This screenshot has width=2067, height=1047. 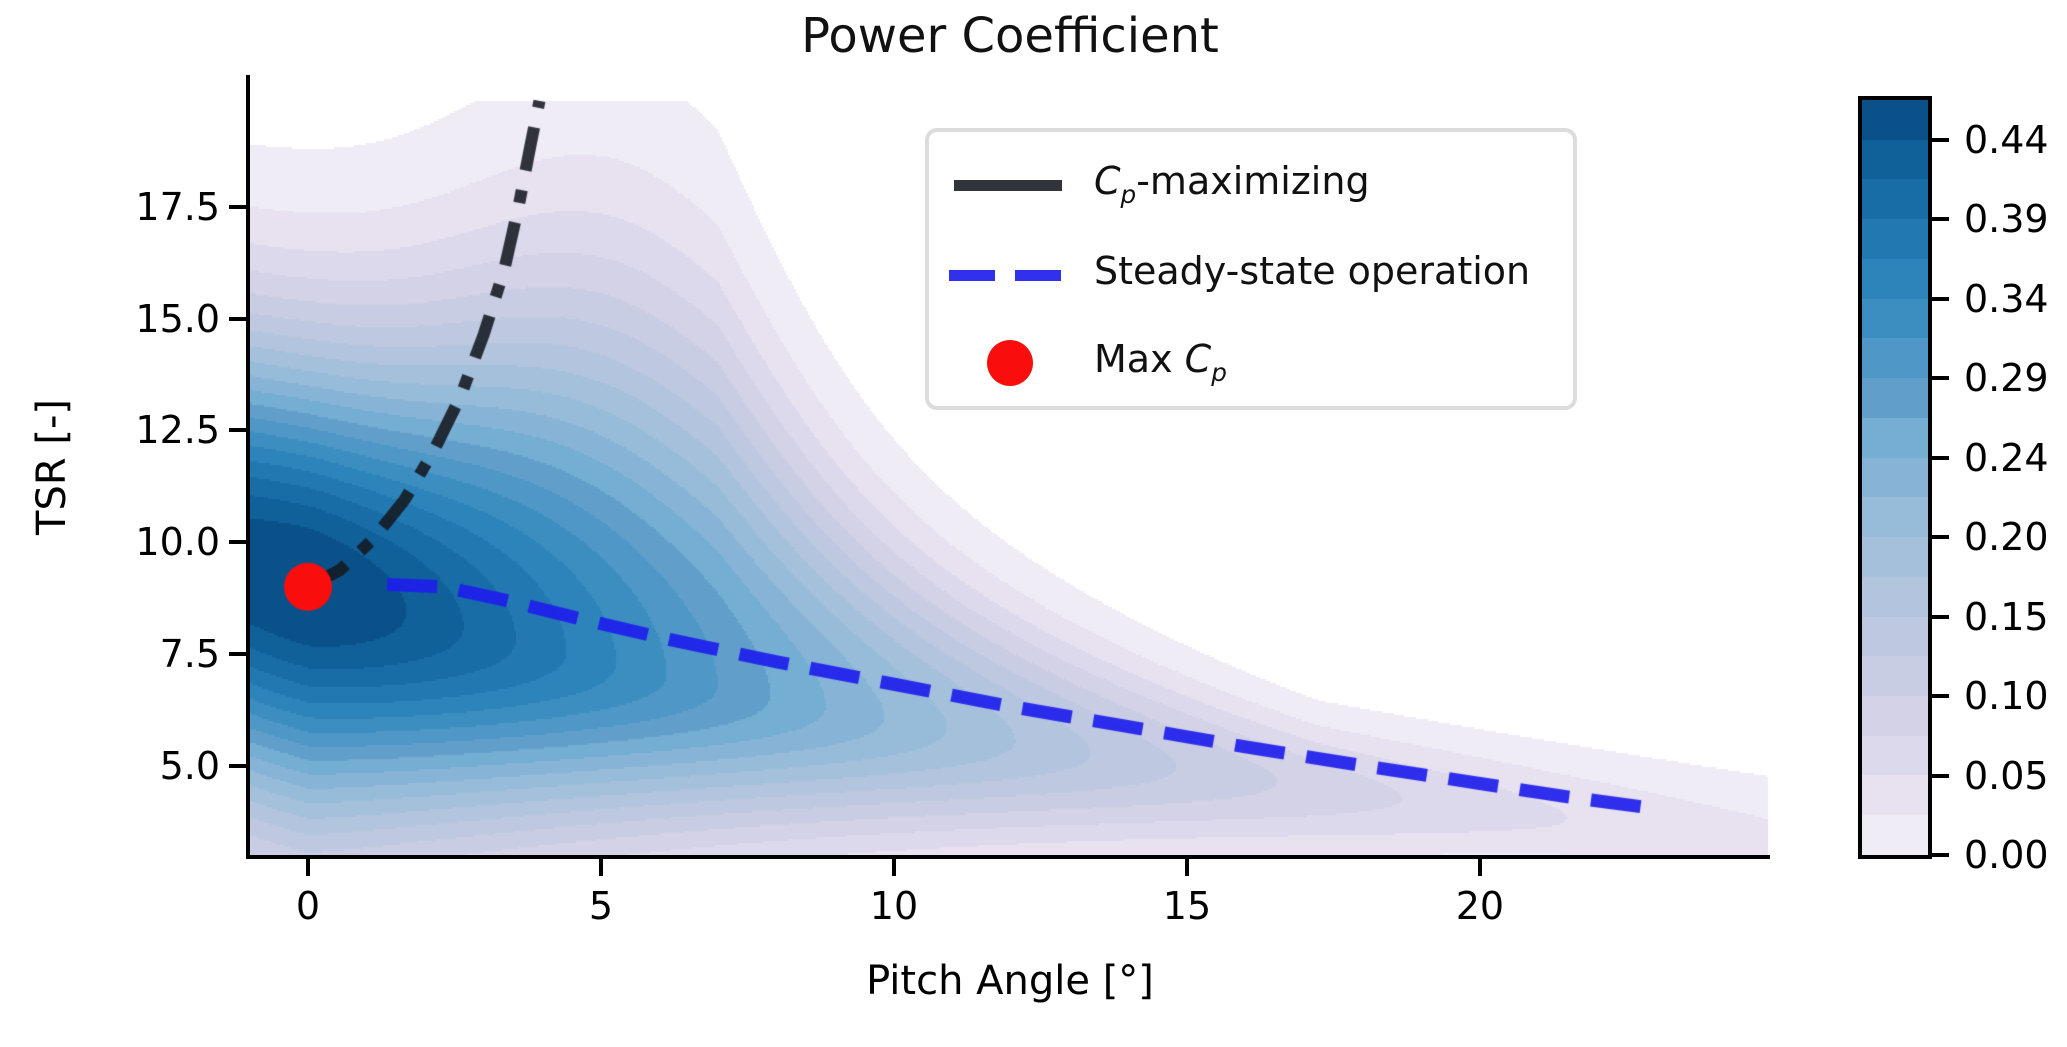 What do you see at coordinates (2006, 457) in the screenshot?
I see `colorbar-tick-label: 0.24` at bounding box center [2006, 457].